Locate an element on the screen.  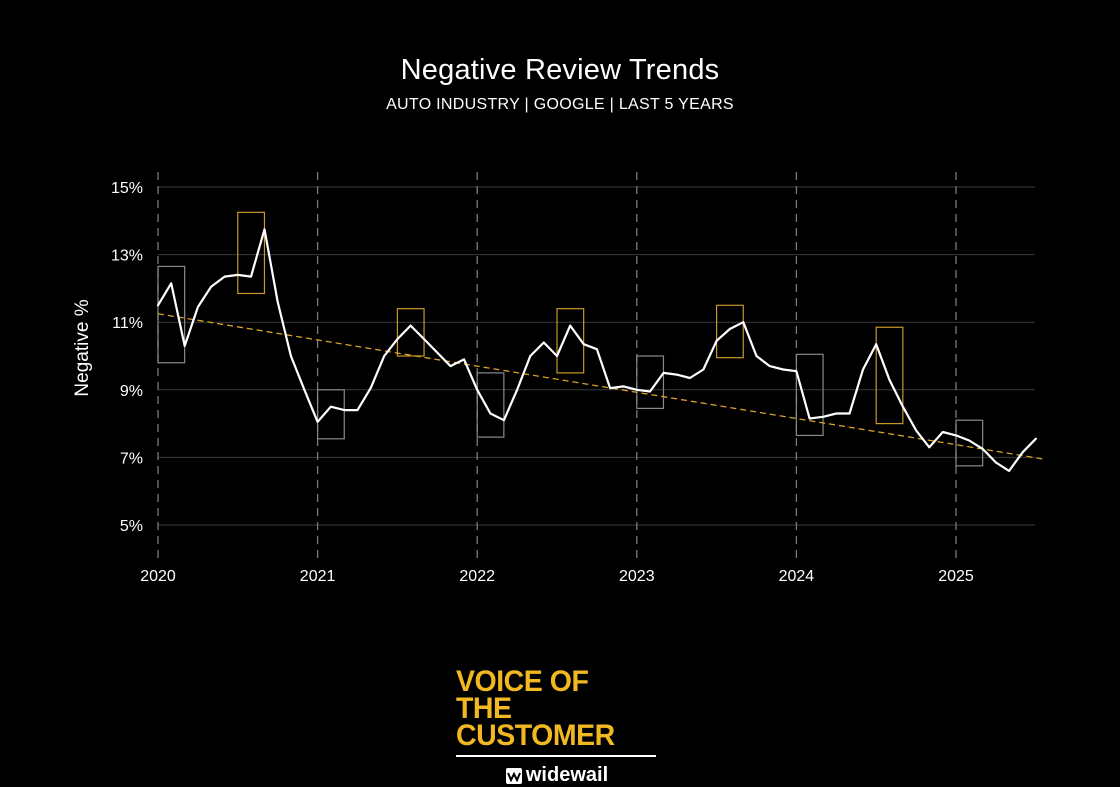
chart-subtitle: AUTO INDUSTRY | GOOGLE | LAST 5 YEARS is located at coordinates (560, 104).